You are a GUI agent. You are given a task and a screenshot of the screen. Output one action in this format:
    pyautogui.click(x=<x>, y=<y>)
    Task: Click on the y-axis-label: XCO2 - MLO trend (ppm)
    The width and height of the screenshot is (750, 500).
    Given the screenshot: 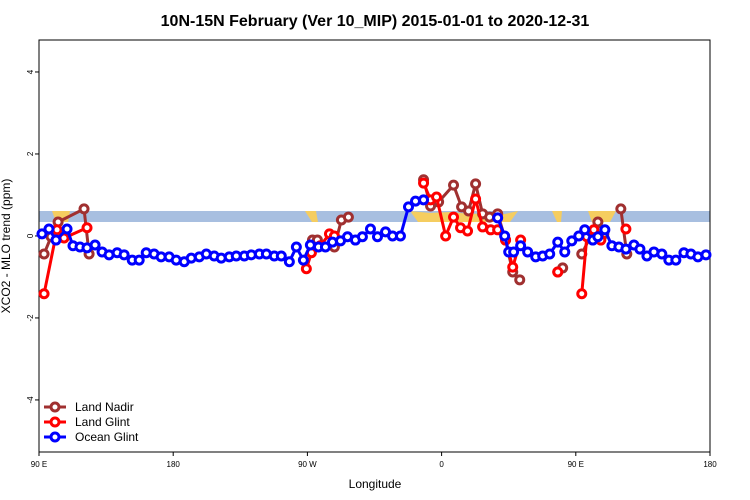 What is the action you would take?
    pyautogui.click(x=6, y=246)
    